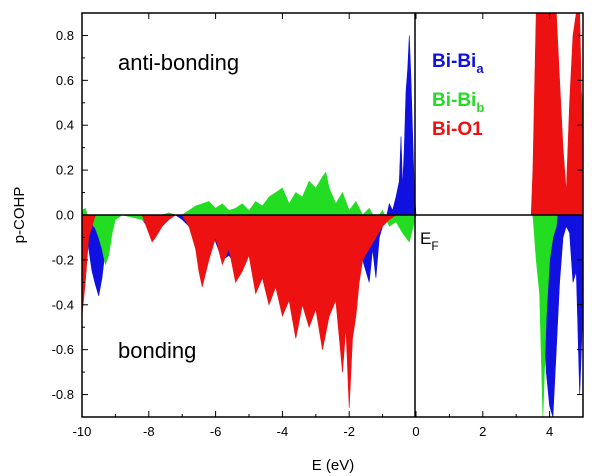  What do you see at coordinates (63, 304) in the screenshot?
I see `y-tick-label: -0.4` at bounding box center [63, 304].